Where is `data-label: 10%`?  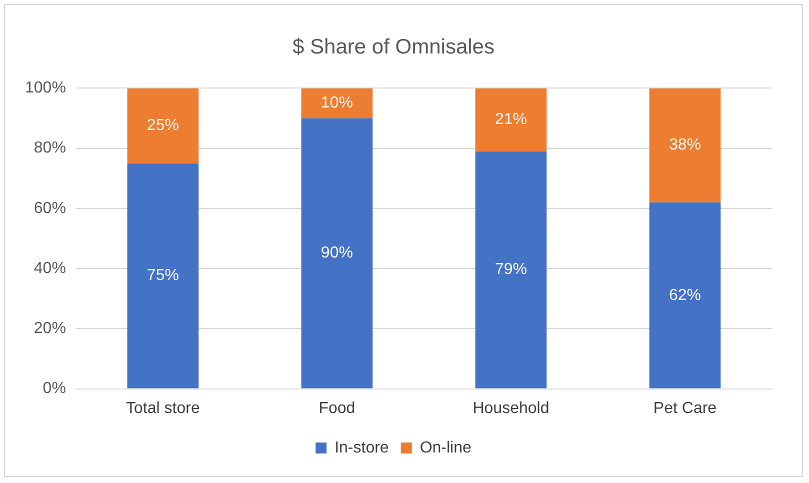
data-label: 10% is located at coordinates (336, 103).